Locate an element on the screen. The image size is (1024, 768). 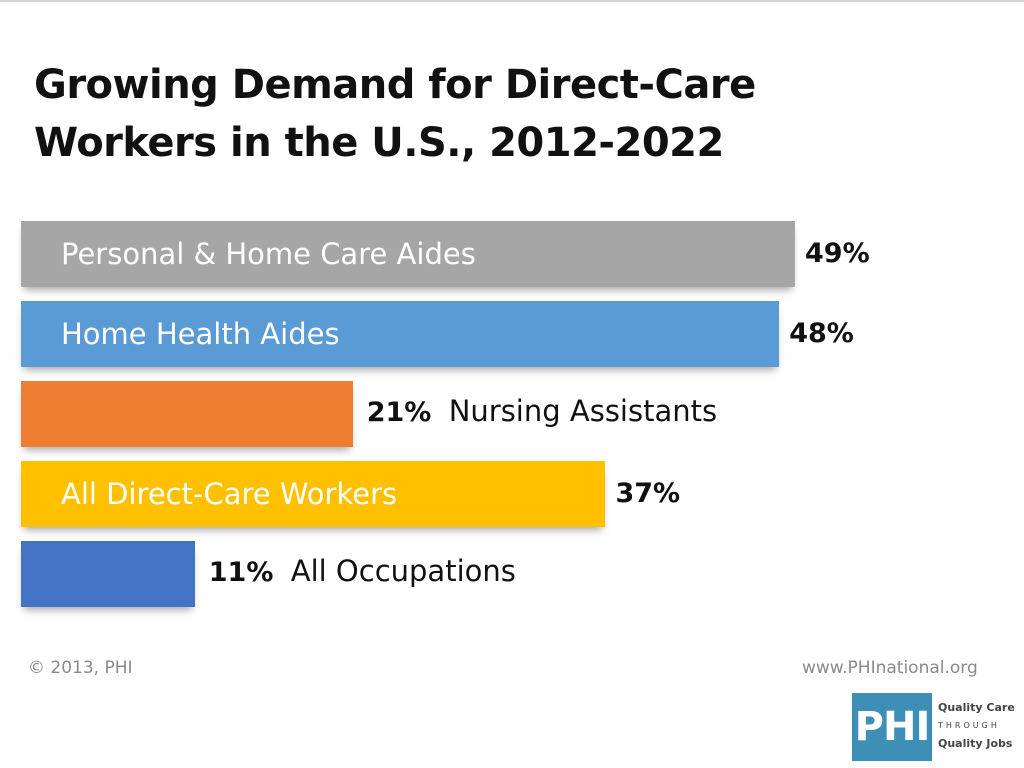
category-label: Home Health Aides is located at coordinates (200, 334).